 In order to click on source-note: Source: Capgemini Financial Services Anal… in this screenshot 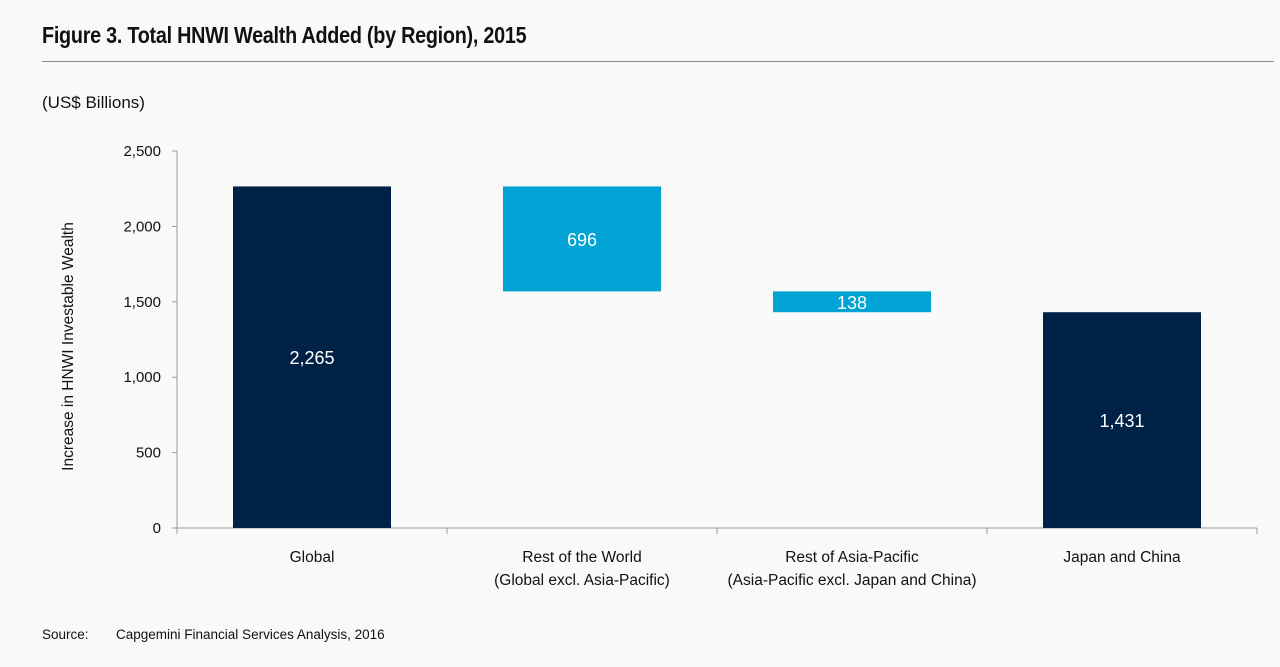, I will do `click(213, 634)`.